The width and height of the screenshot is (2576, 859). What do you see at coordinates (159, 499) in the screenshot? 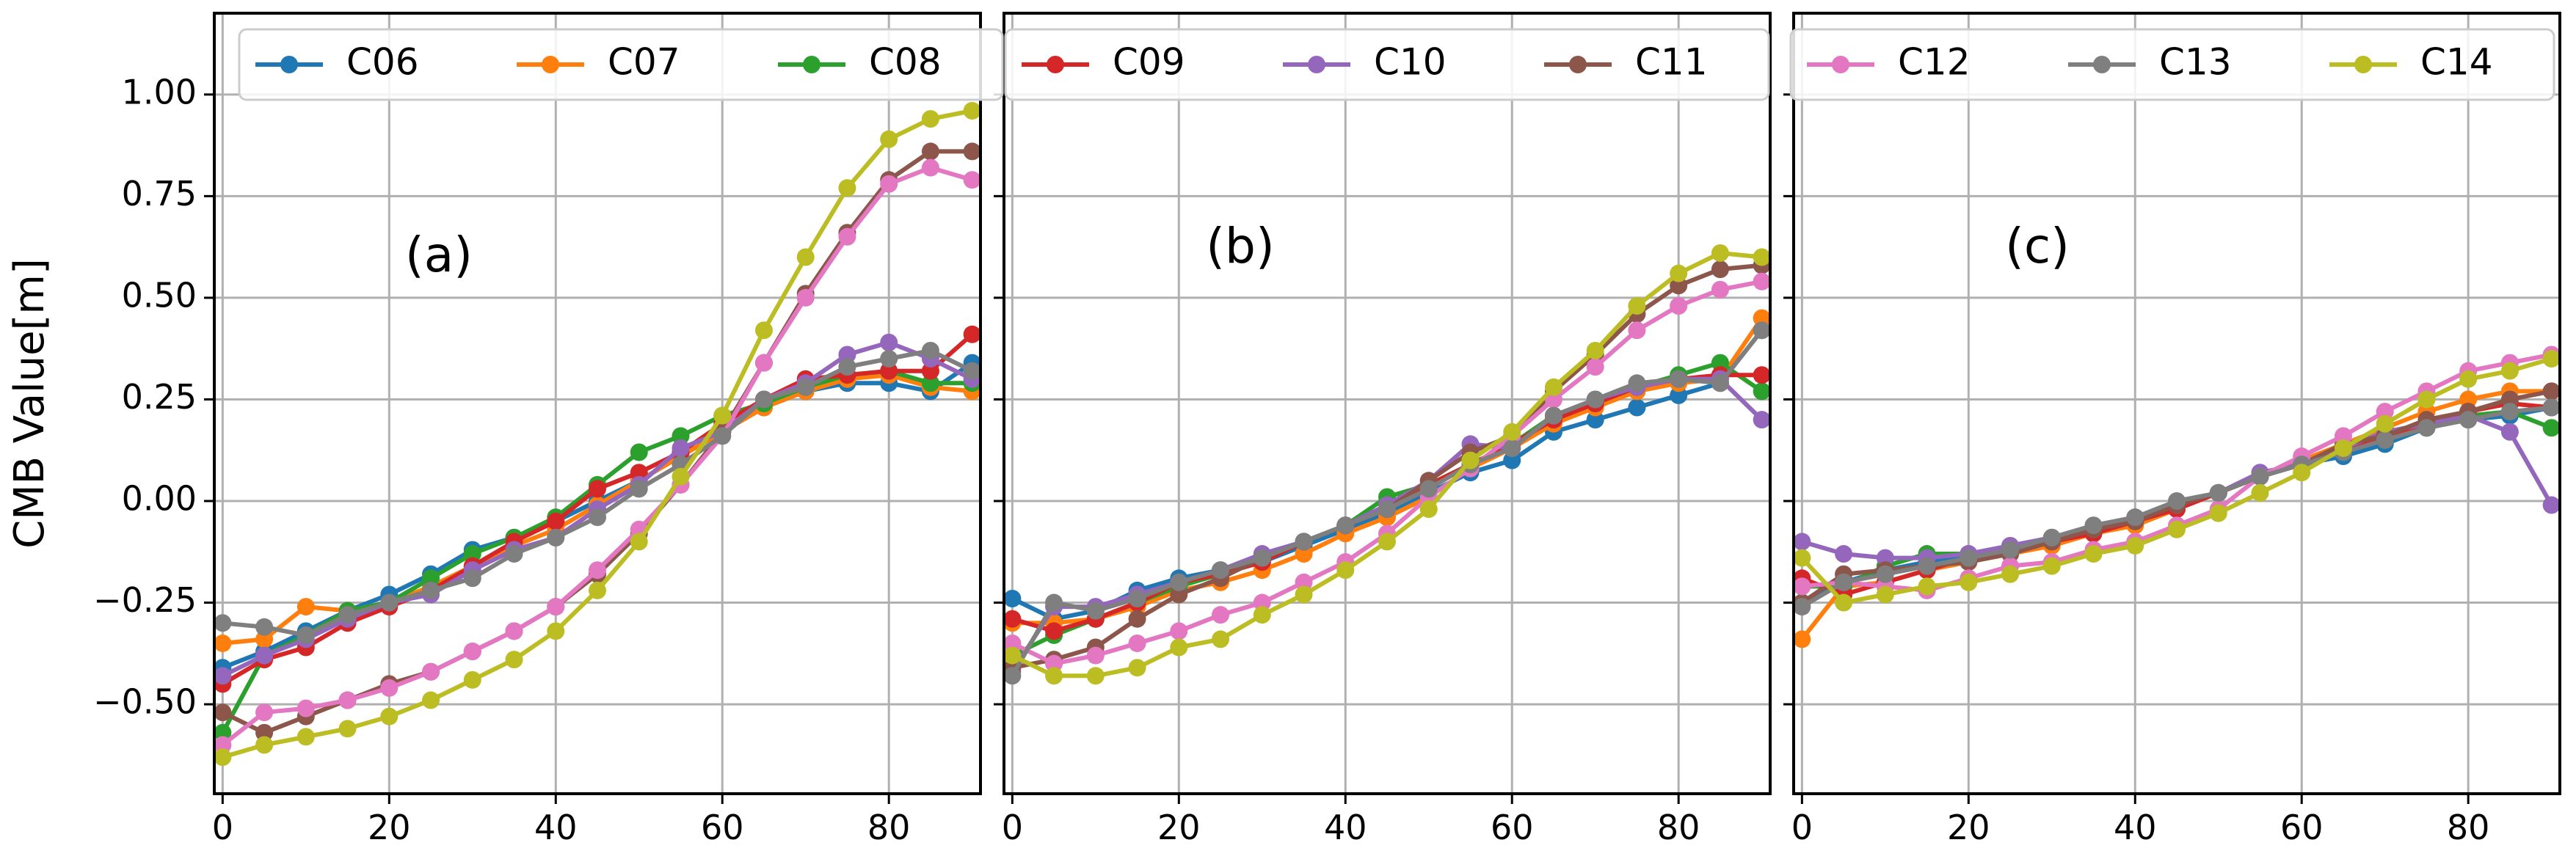
I see `y-tick-label: 0.00` at bounding box center [159, 499].